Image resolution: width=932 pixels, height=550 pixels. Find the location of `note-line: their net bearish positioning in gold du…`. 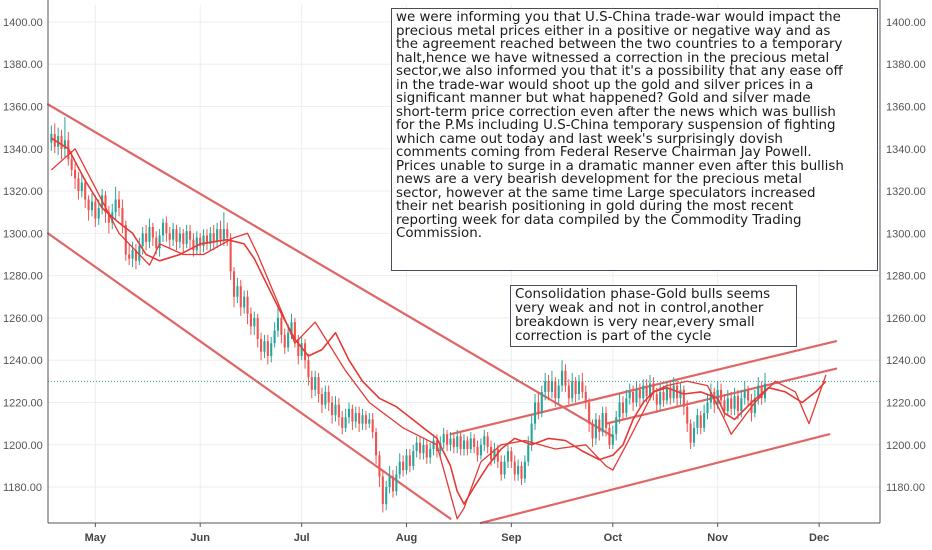

note-line: their net bearish positioning in gold du… is located at coordinates (595, 206).